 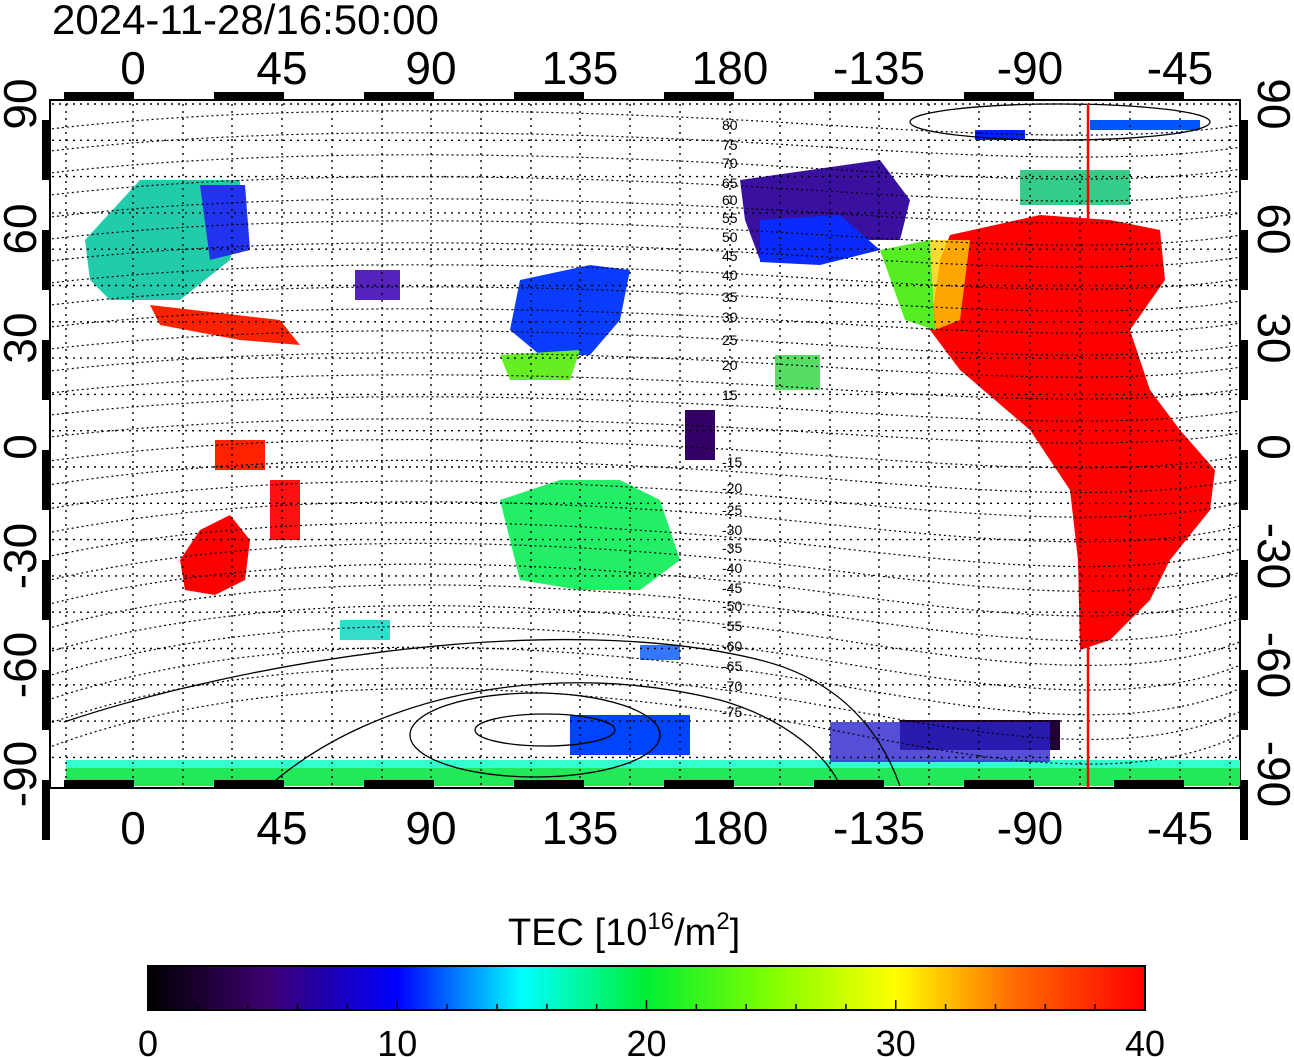 What do you see at coordinates (732, 510) in the screenshot?
I see `mlat-label: -25` at bounding box center [732, 510].